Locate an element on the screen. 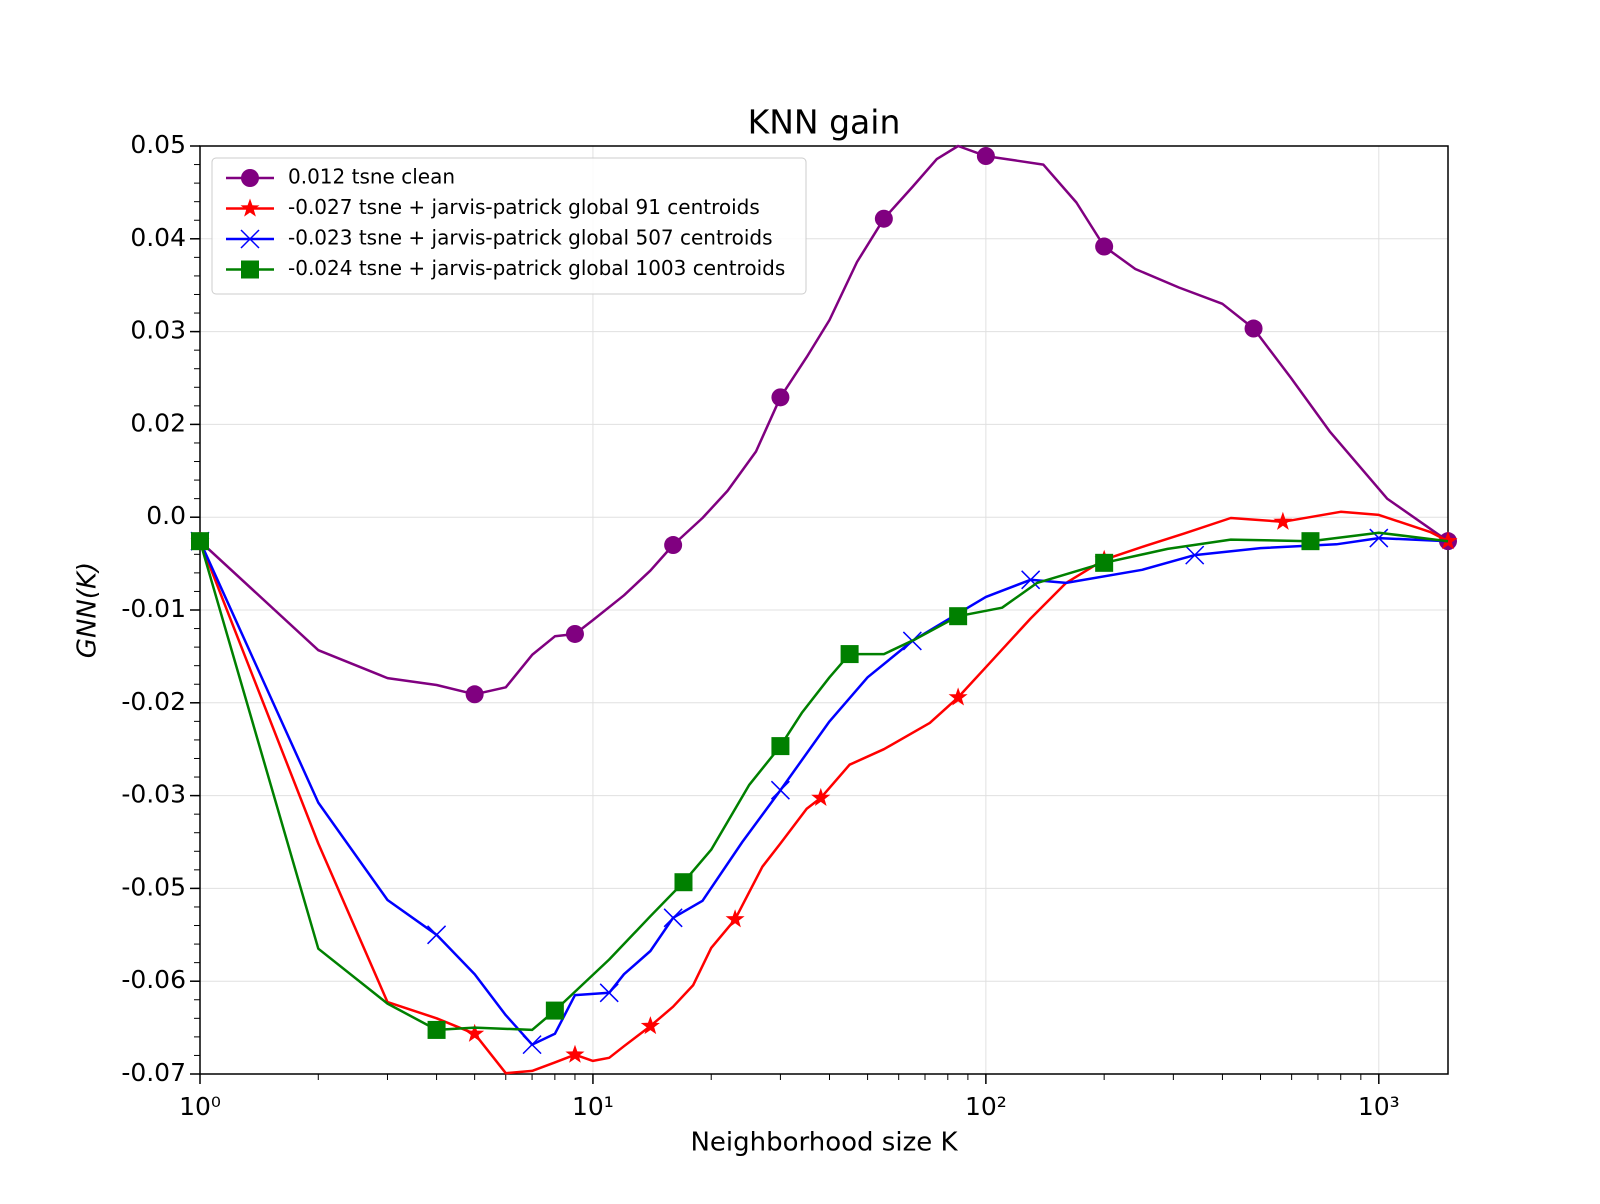 The height and width of the screenshot is (1204, 1600). y-tick-label: -0.05 is located at coordinates (153, 886).